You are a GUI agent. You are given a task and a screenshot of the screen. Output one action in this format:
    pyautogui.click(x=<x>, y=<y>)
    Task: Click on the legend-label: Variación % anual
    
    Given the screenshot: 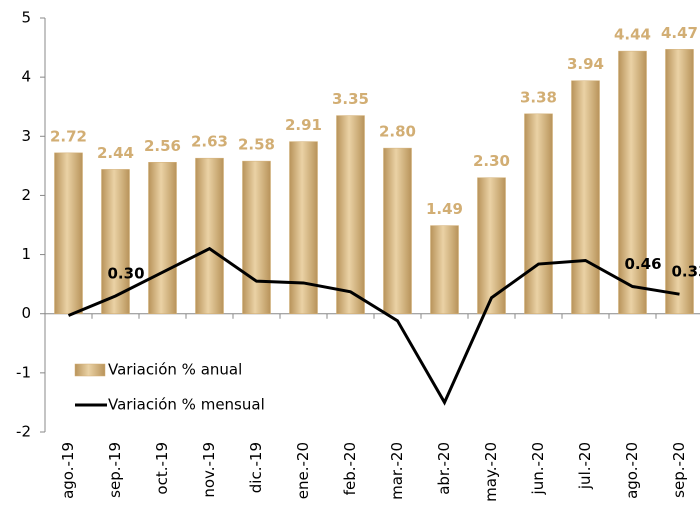 What is the action you would take?
    pyautogui.click(x=175, y=370)
    